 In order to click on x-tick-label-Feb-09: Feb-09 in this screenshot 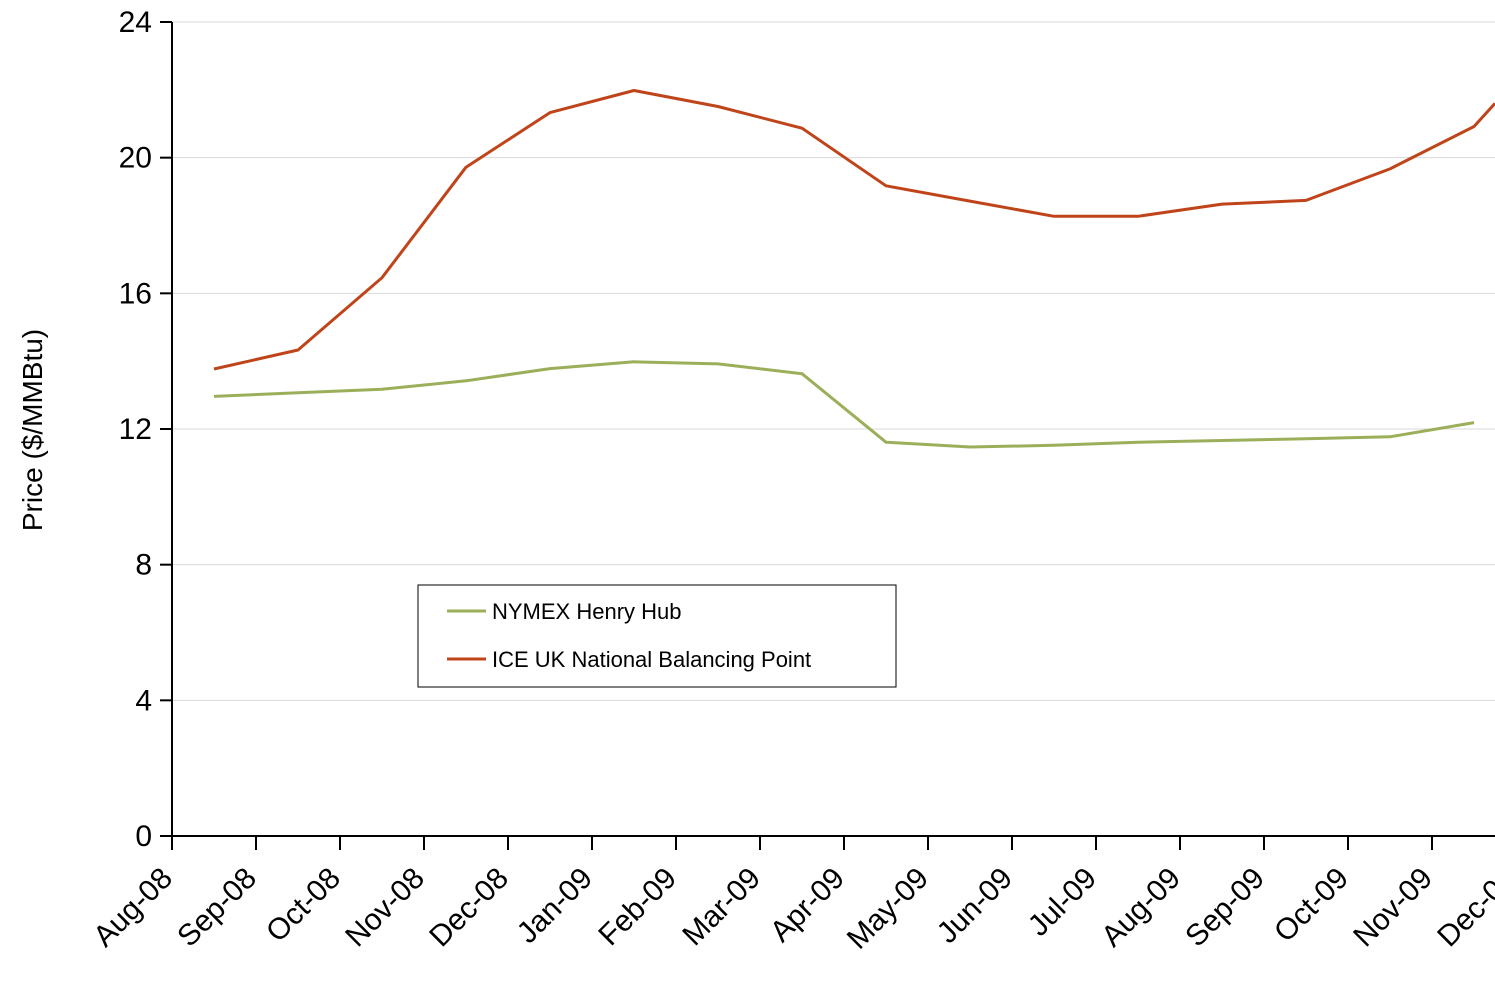, I will do `click(637, 907)`.